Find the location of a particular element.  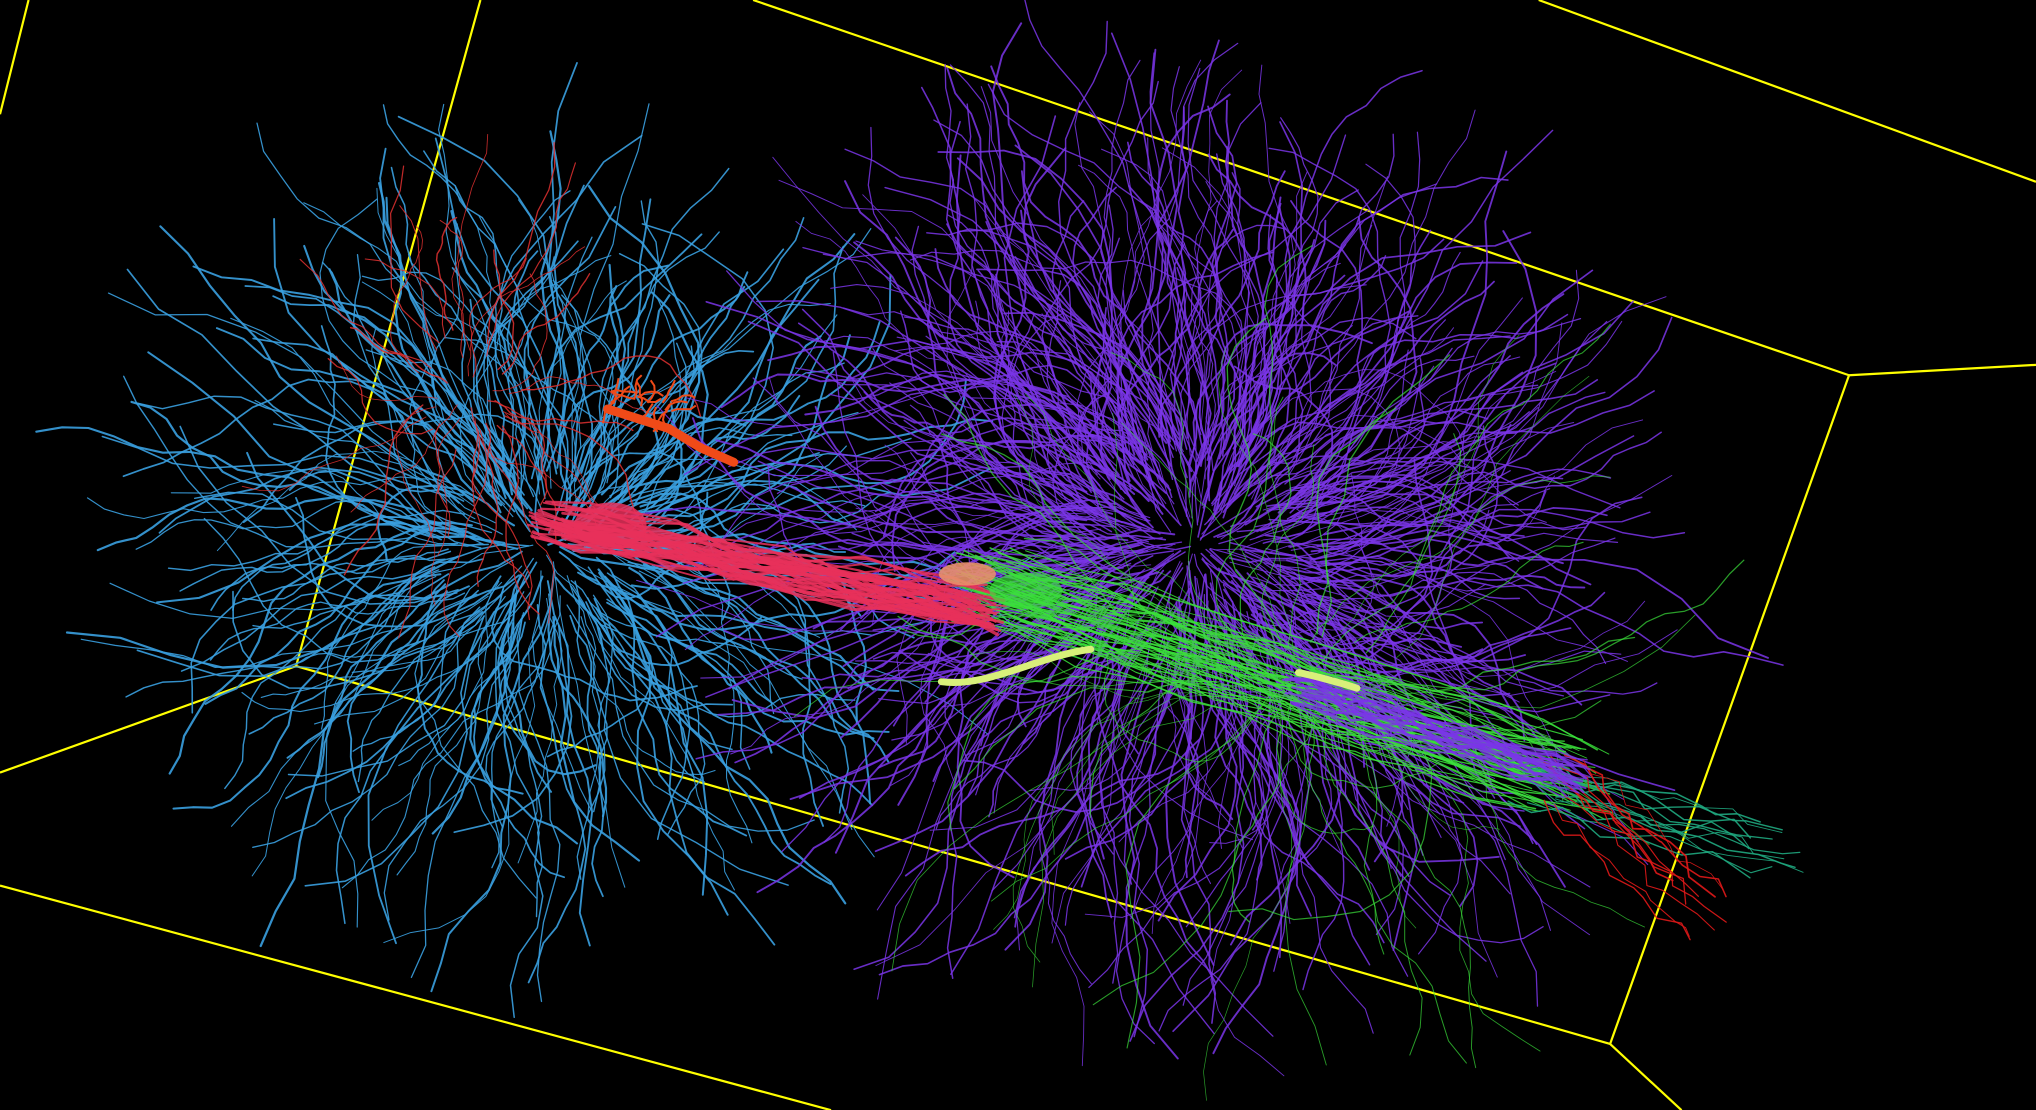

red-tail-fiber is located at coordinates (1653, 824).